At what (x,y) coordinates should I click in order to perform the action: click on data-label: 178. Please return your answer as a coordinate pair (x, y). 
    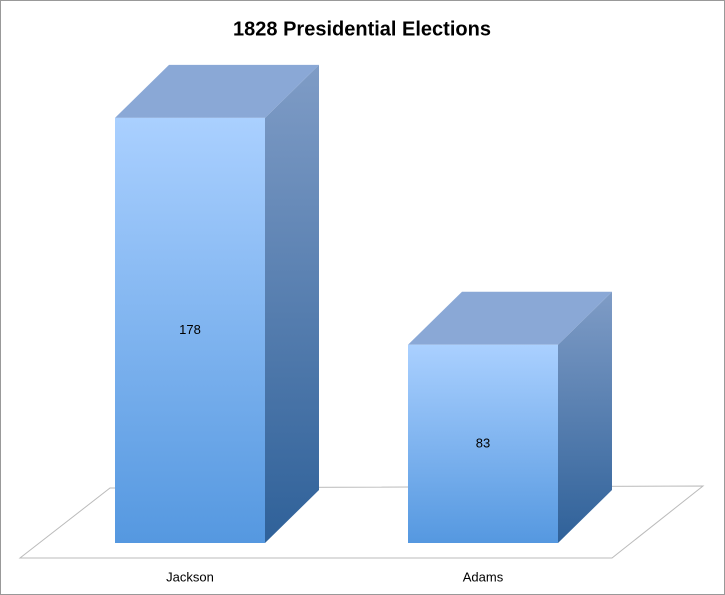
    Looking at the image, I should click on (190, 329).